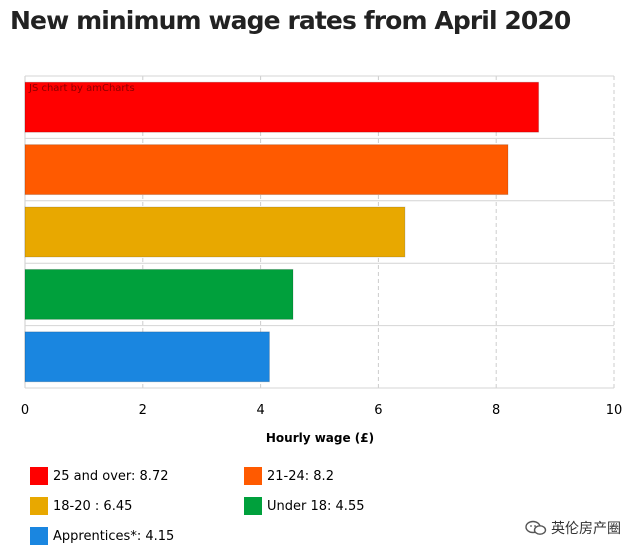  Describe the element at coordinates (260, 410) in the screenshot. I see `x-tick-label: 4` at that location.